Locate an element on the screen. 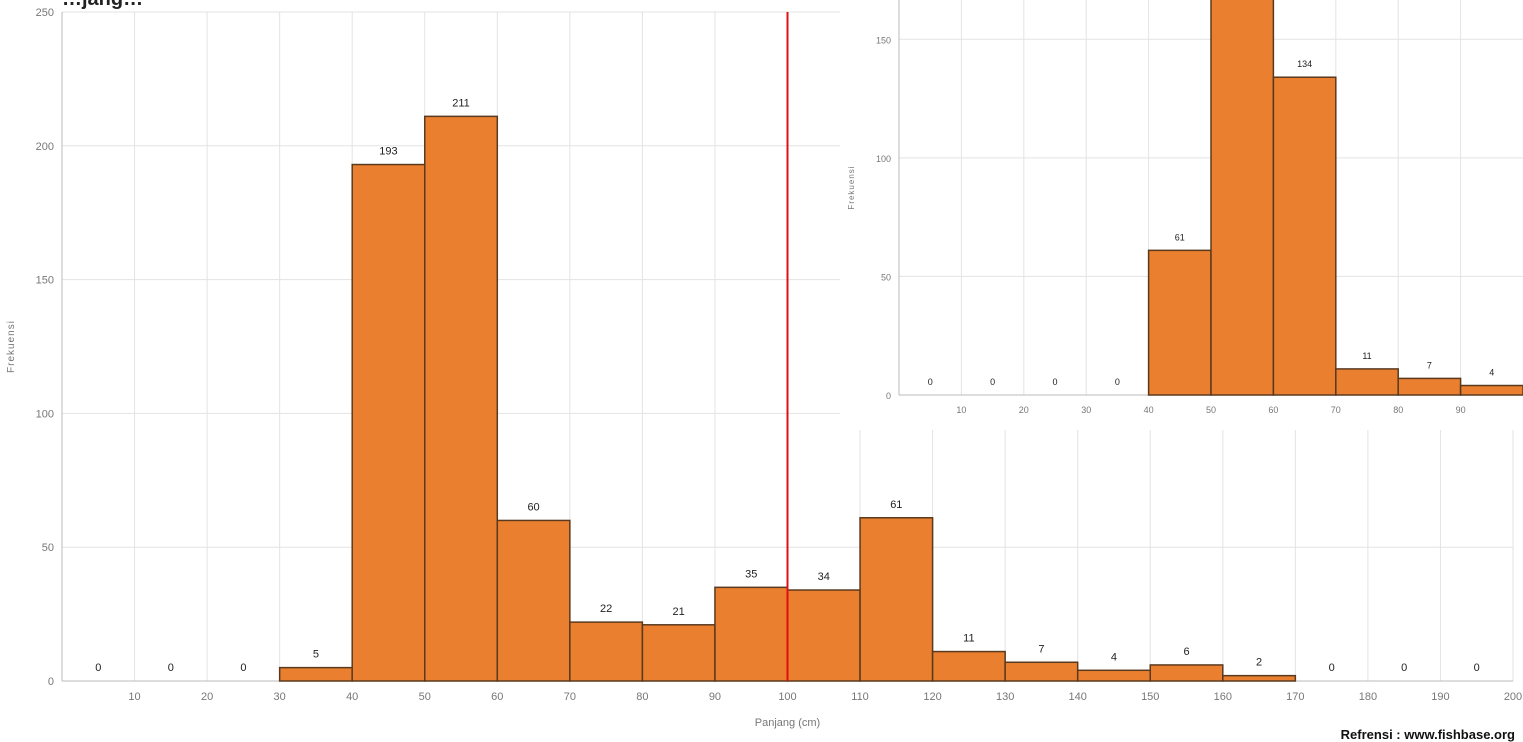  bar-value-label: 211 is located at coordinates (461, 103).